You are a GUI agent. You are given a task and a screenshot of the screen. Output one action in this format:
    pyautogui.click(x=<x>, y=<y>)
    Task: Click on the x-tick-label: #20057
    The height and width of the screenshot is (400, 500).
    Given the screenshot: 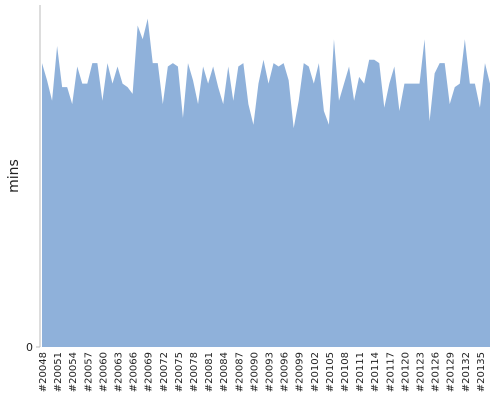 What is the action you would take?
    pyautogui.click(x=88, y=372)
    